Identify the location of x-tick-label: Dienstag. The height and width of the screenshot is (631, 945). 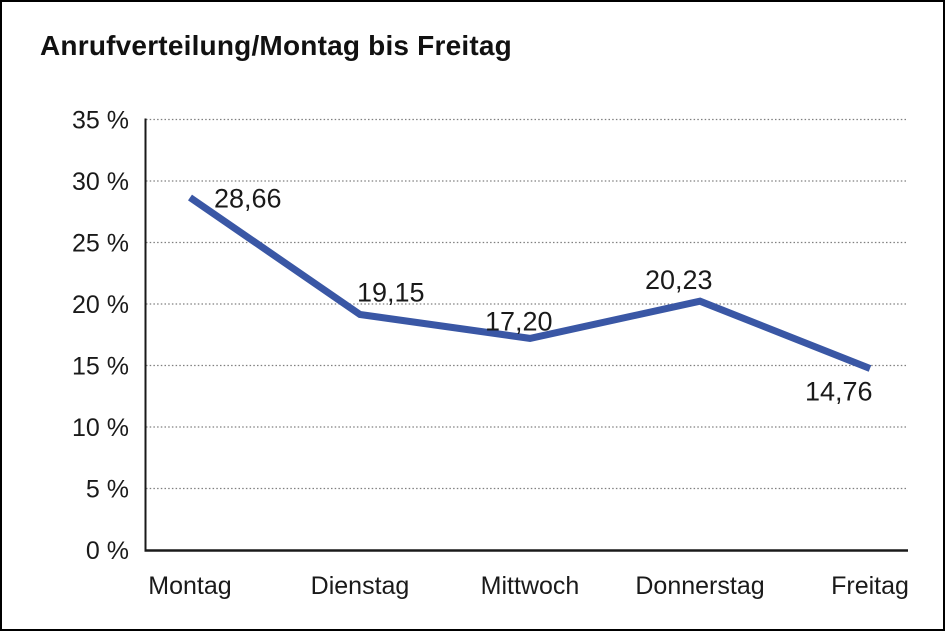
(360, 586).